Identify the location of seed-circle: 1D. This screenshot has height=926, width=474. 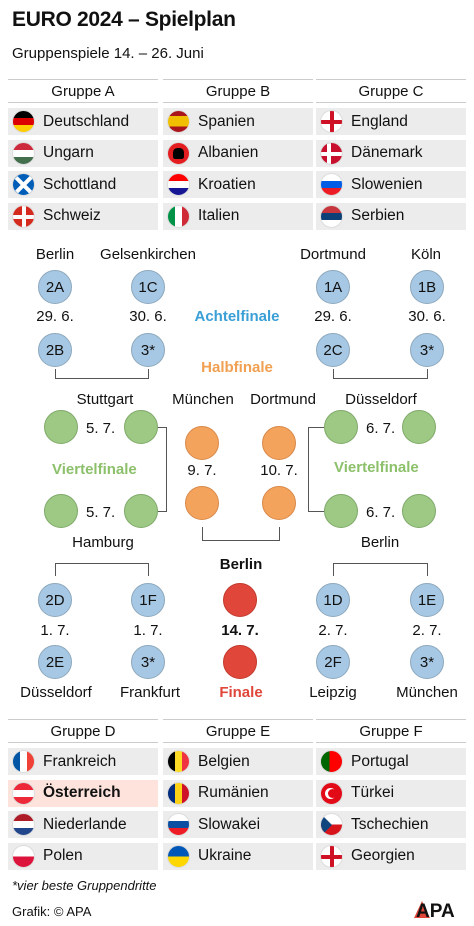
(333, 600).